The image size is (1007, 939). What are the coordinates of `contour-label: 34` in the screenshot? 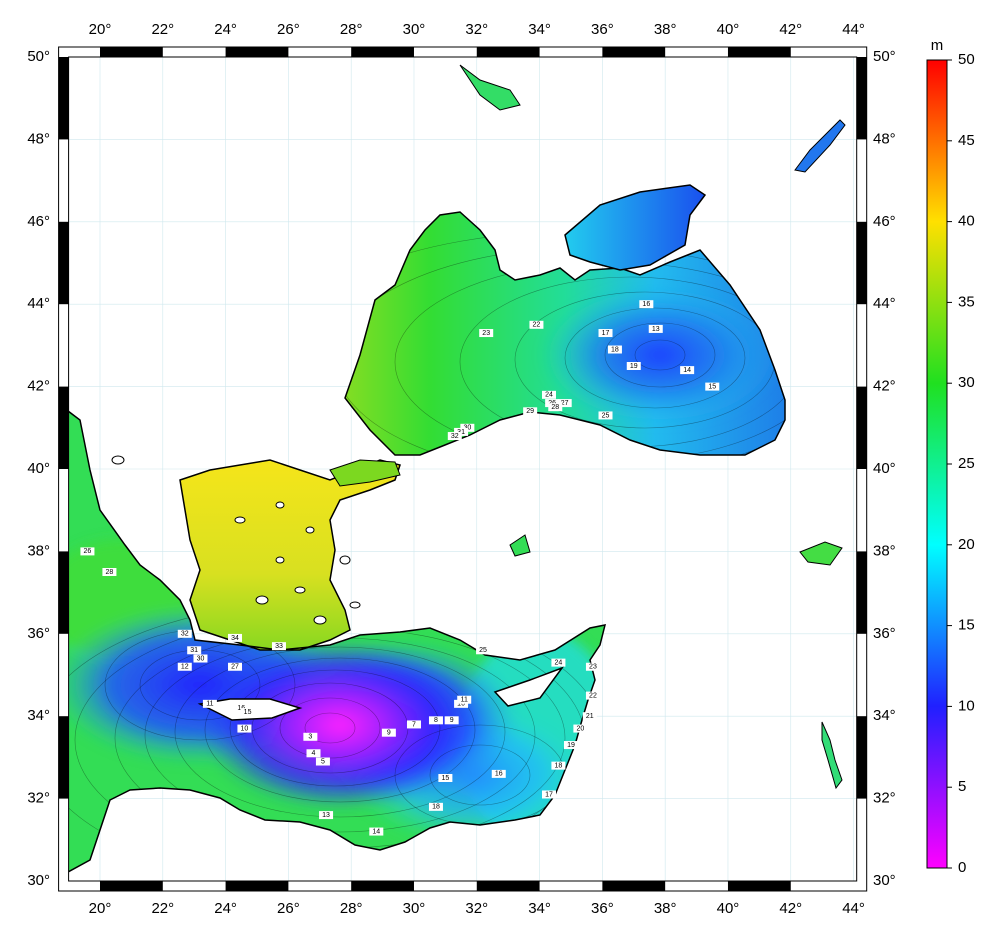 It's located at (235, 638).